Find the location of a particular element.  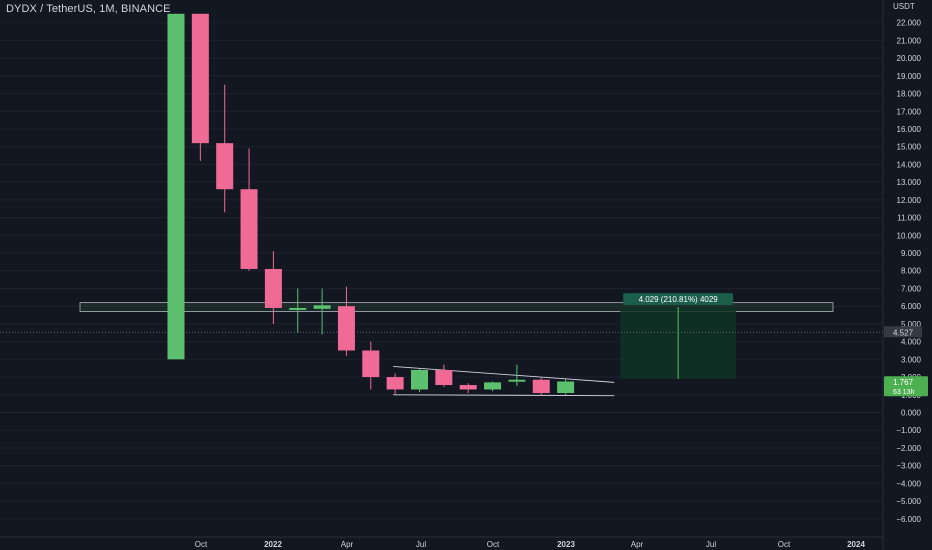

y-tick-label: −1.000 is located at coordinates (908, 430).